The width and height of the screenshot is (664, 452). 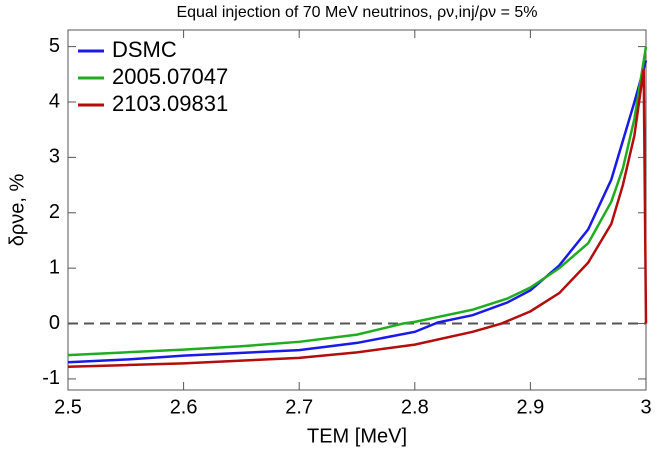 I want to click on legend-label: DSMC, so click(x=144, y=49).